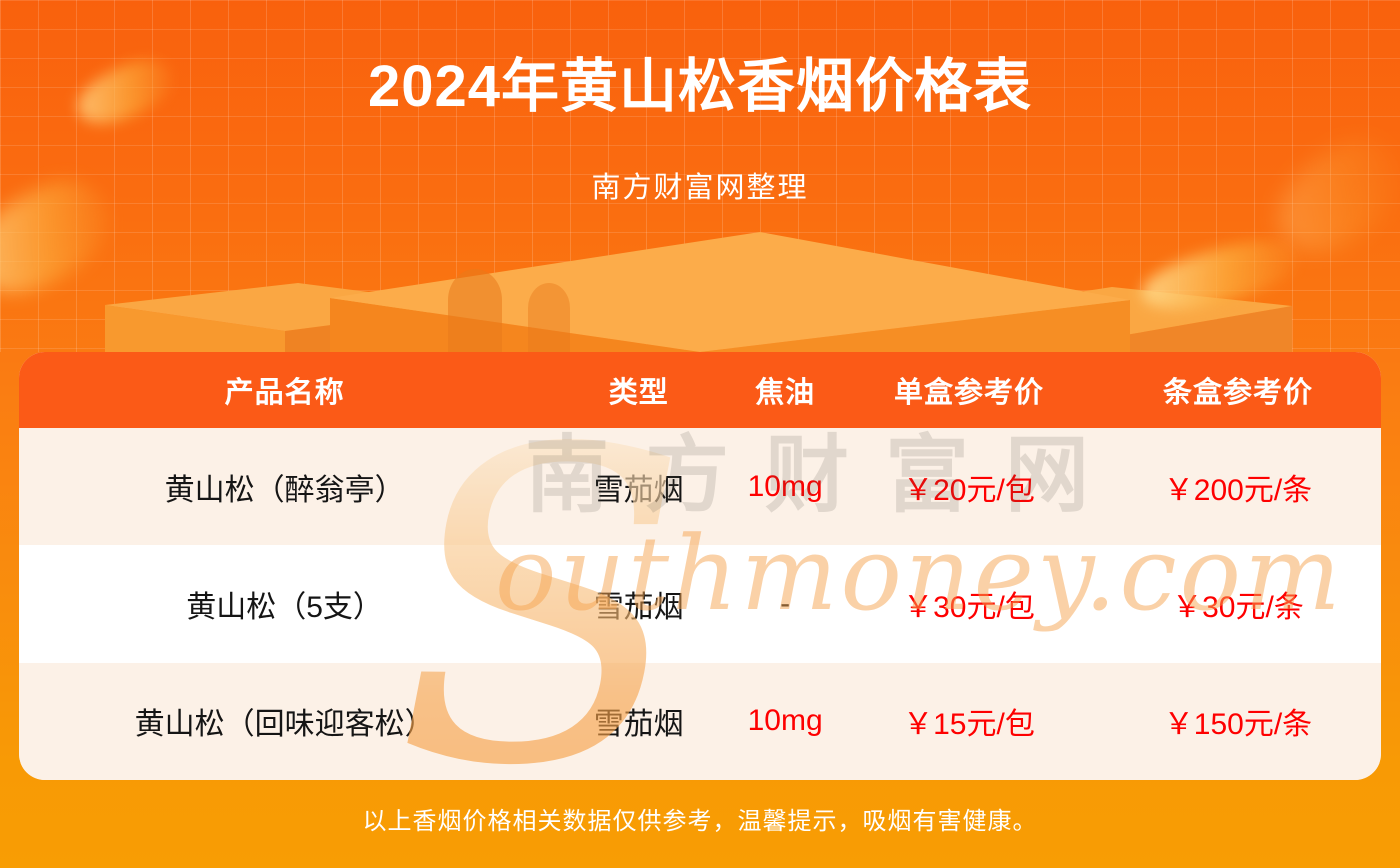  I want to click on cell-pack-price: ￥20元/包, so click(969, 490).